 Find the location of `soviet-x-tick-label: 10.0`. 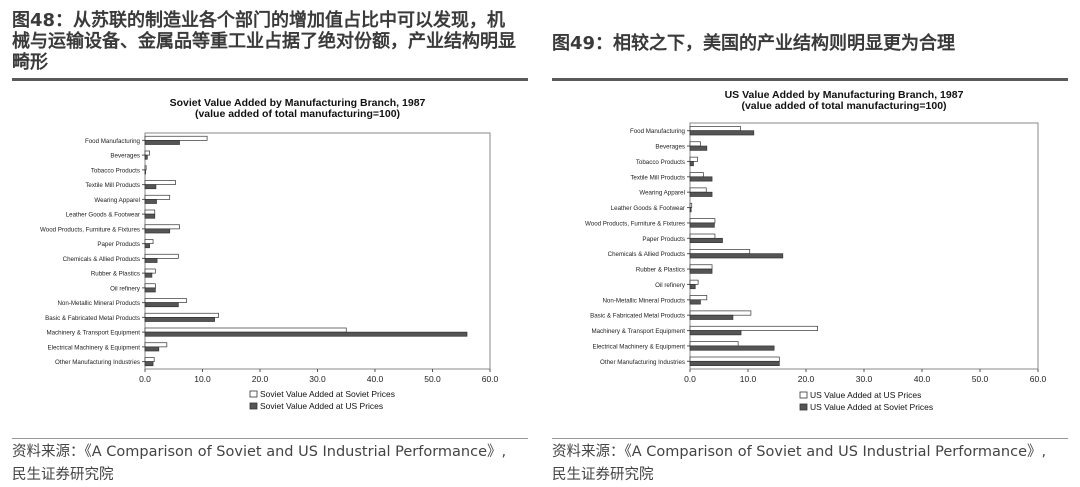

soviet-x-tick-label: 10.0 is located at coordinates (202, 379).